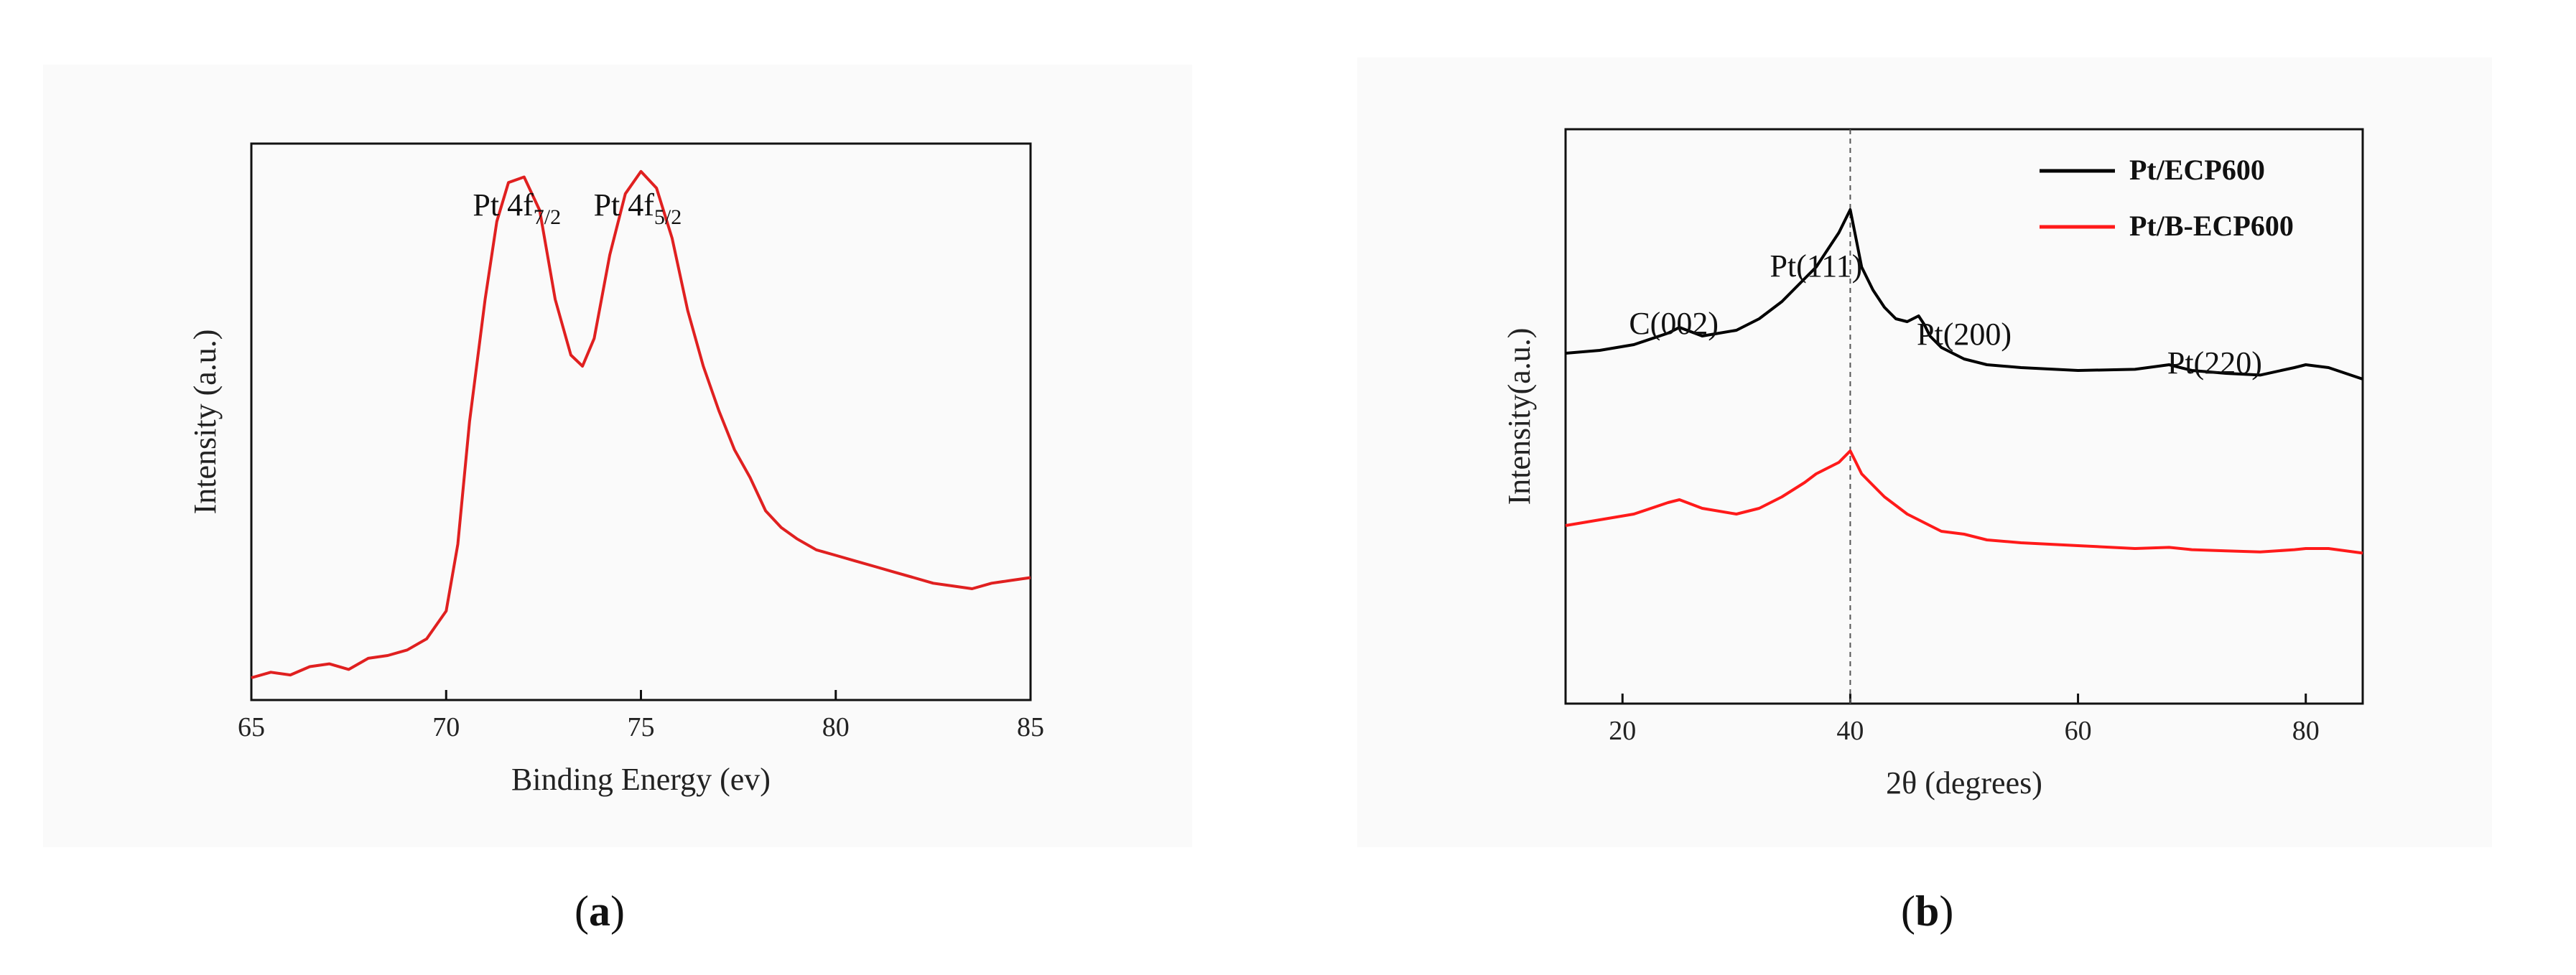  I want to click on caption-a: (a), so click(600, 911).